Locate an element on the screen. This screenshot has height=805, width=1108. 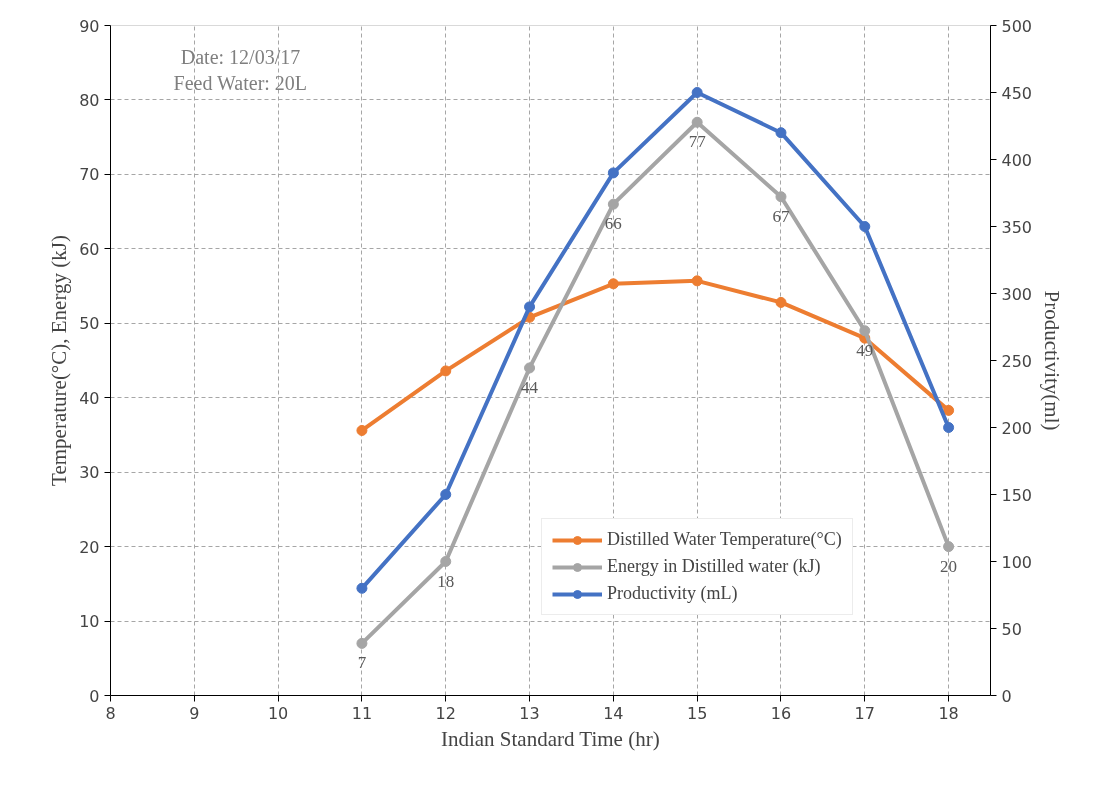
y-tick-label: 0 is located at coordinates (94, 696).